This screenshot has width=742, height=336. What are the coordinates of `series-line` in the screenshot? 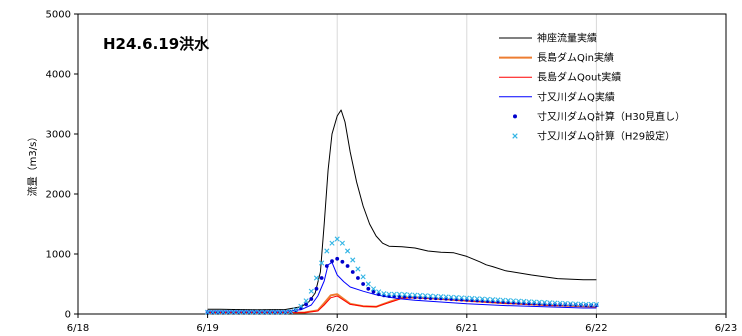 It's located at (402, 286).